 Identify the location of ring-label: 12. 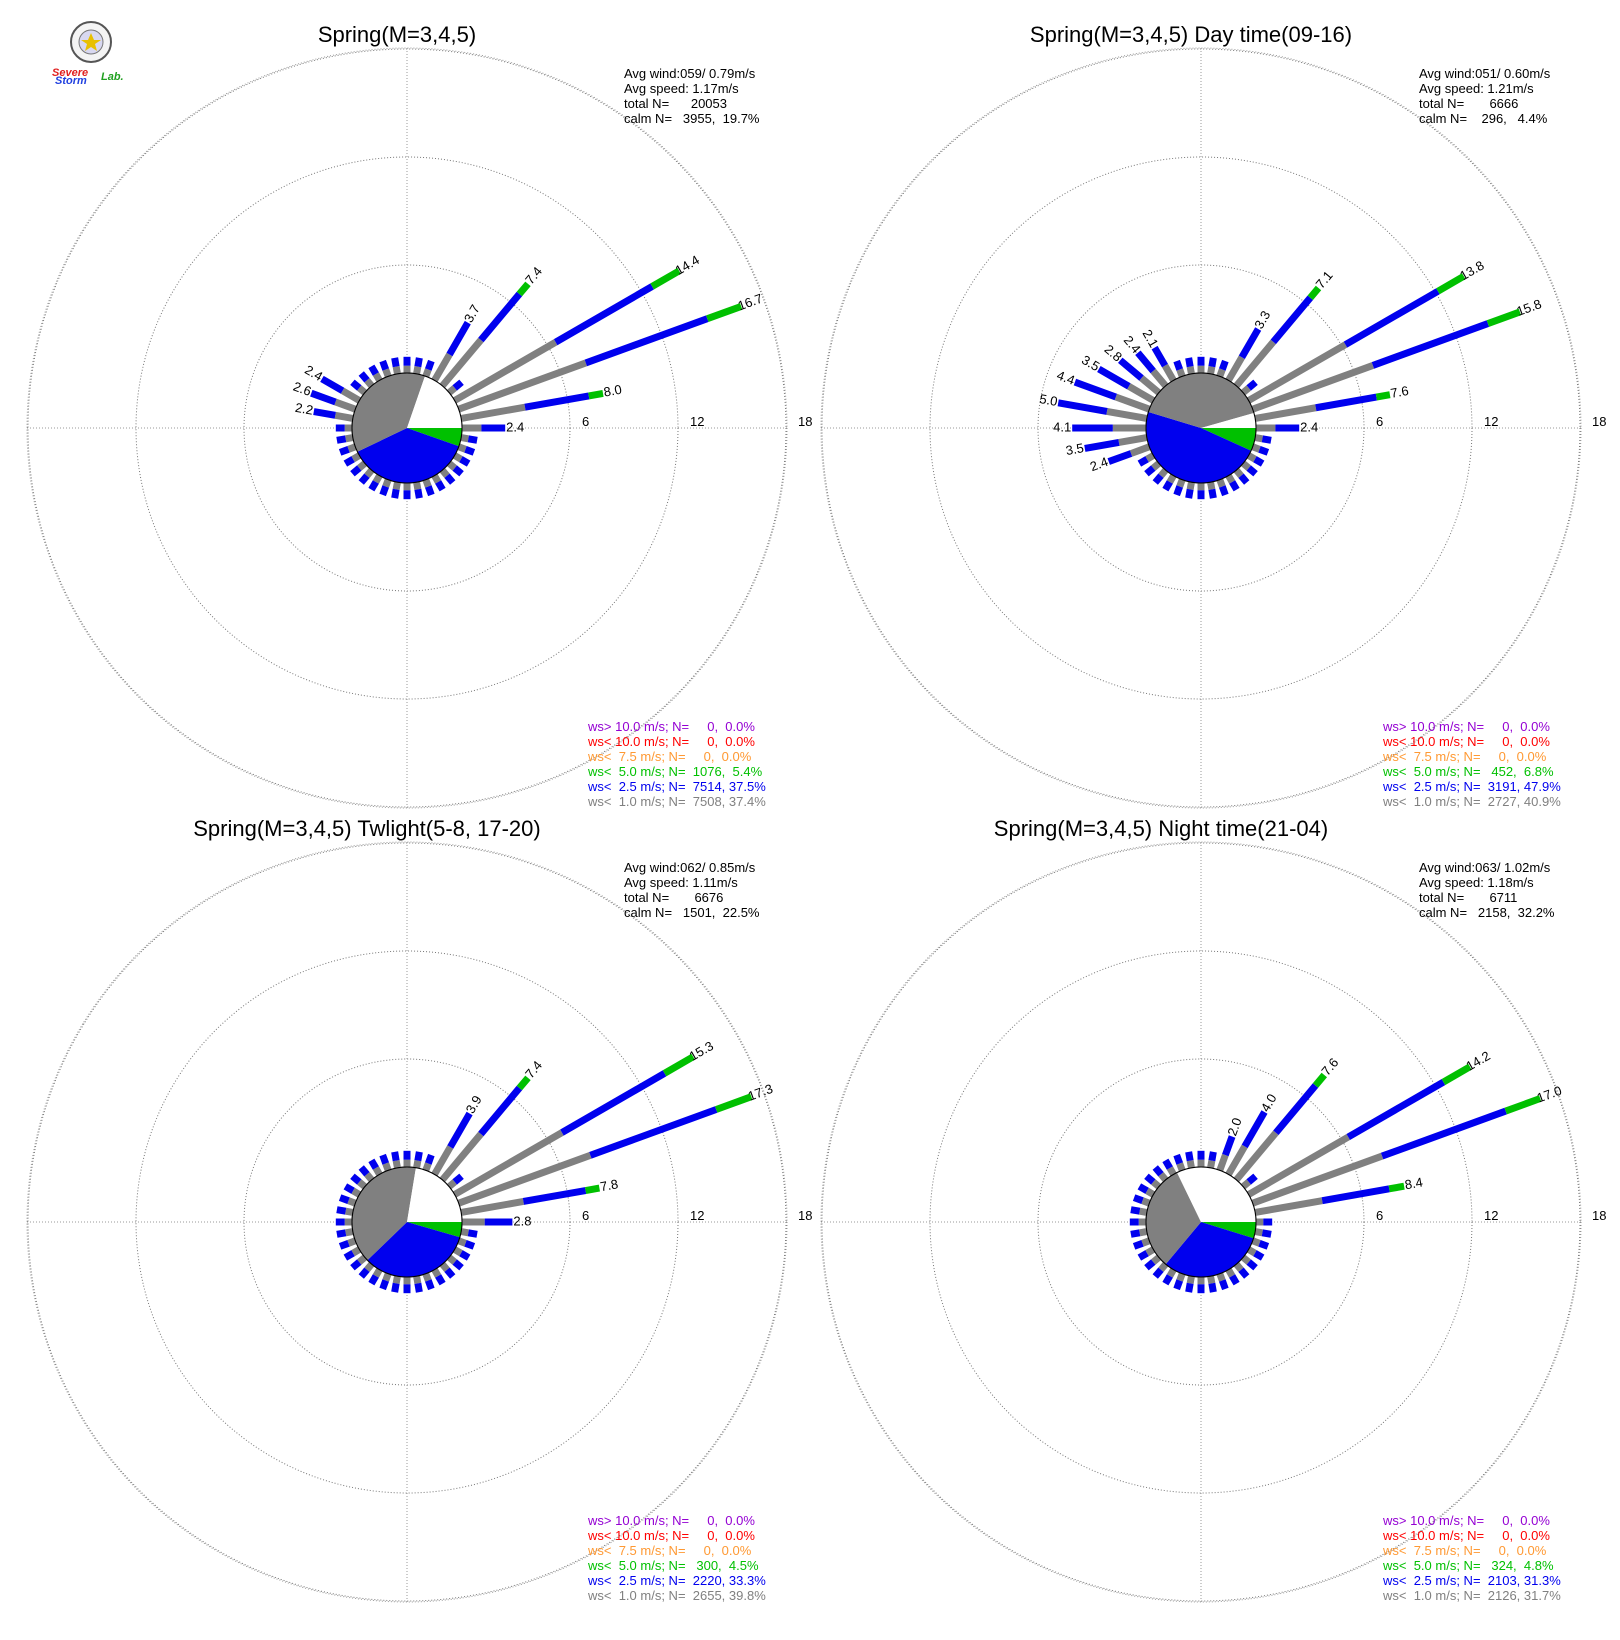
(697, 1215).